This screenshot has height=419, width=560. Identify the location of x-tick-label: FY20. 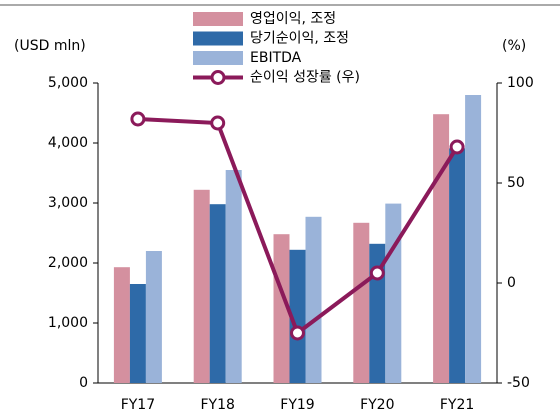
(377, 405).